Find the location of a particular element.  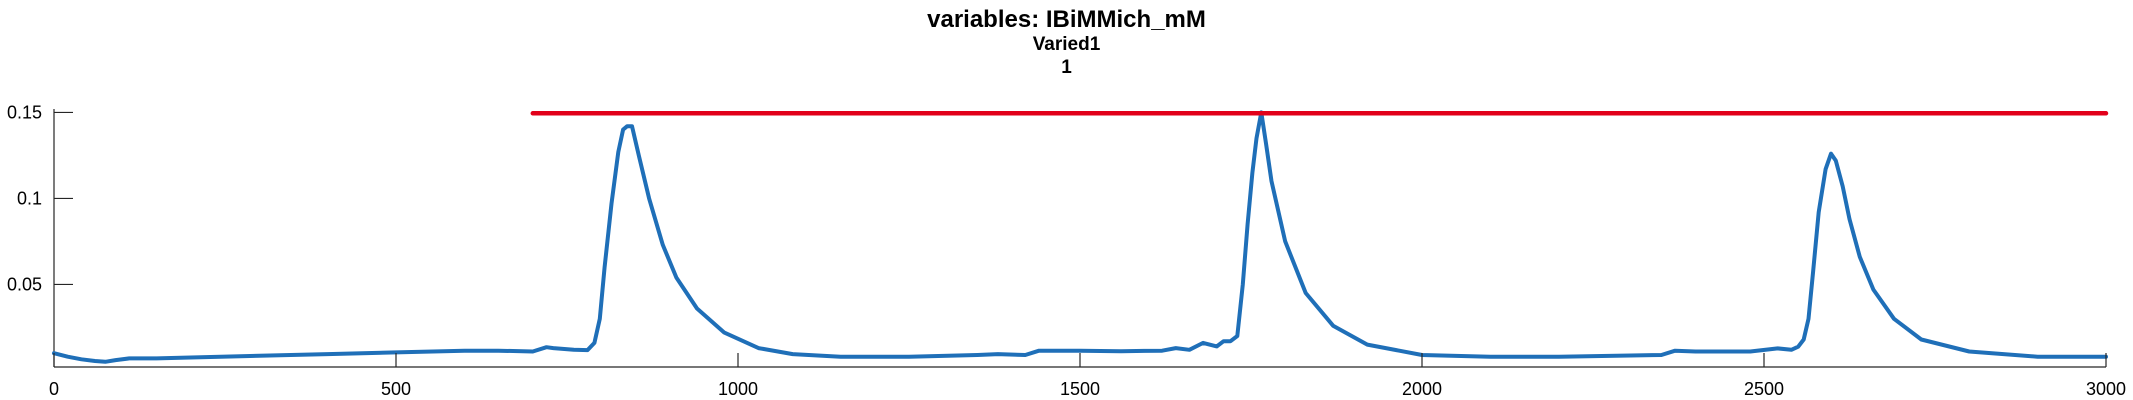

chart-run-label: 1 is located at coordinates (1066, 67).